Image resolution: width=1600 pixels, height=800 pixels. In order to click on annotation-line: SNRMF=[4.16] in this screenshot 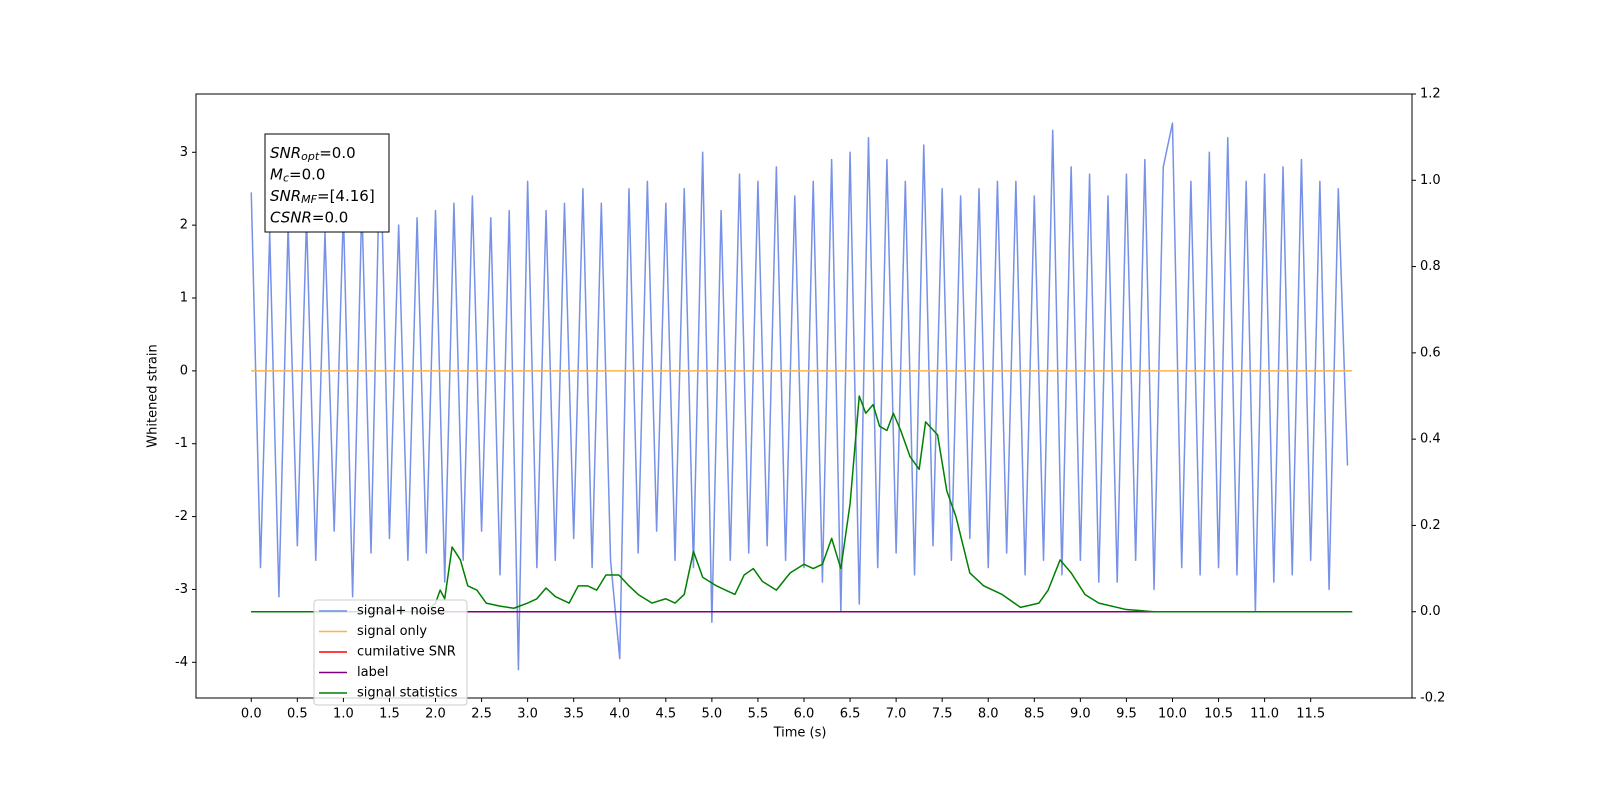, I will do `click(322, 197)`.